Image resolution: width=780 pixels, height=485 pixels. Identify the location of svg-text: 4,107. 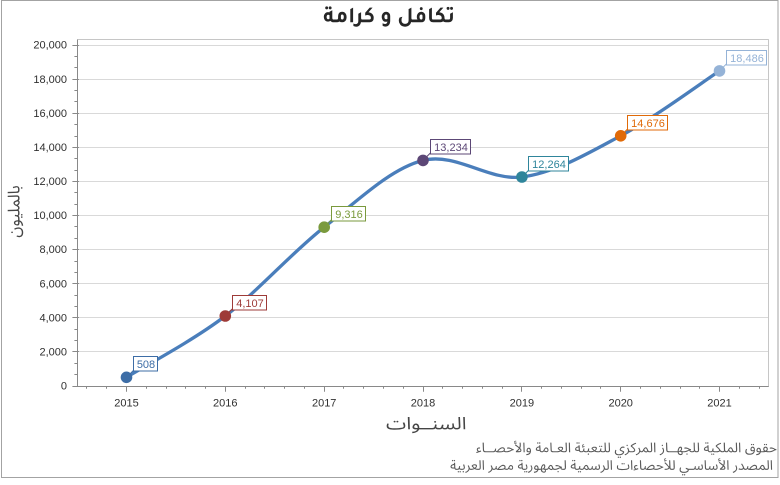
(250, 304).